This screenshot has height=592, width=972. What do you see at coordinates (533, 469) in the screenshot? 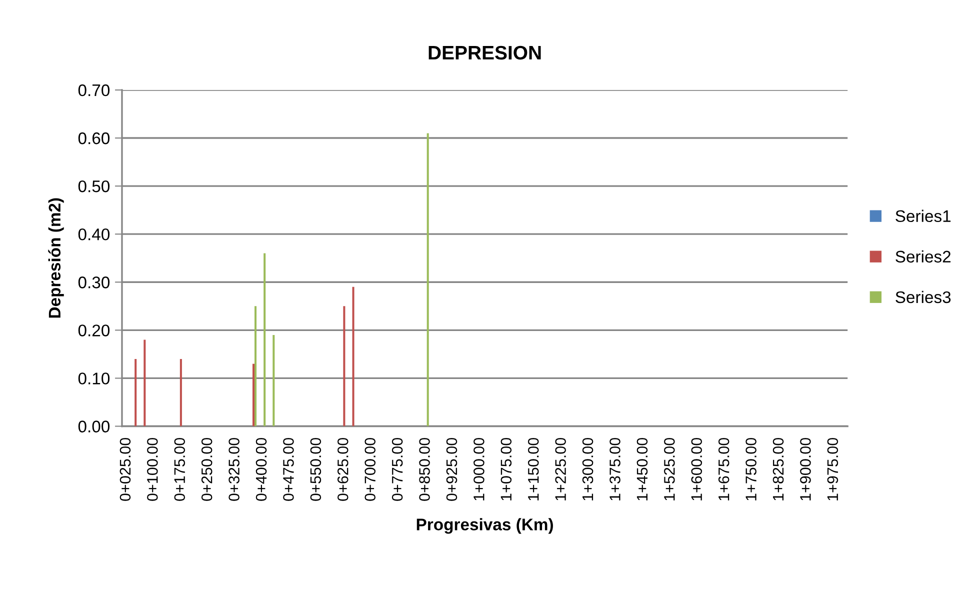
I see `x-tick-label: 1+150.00` at bounding box center [533, 469].